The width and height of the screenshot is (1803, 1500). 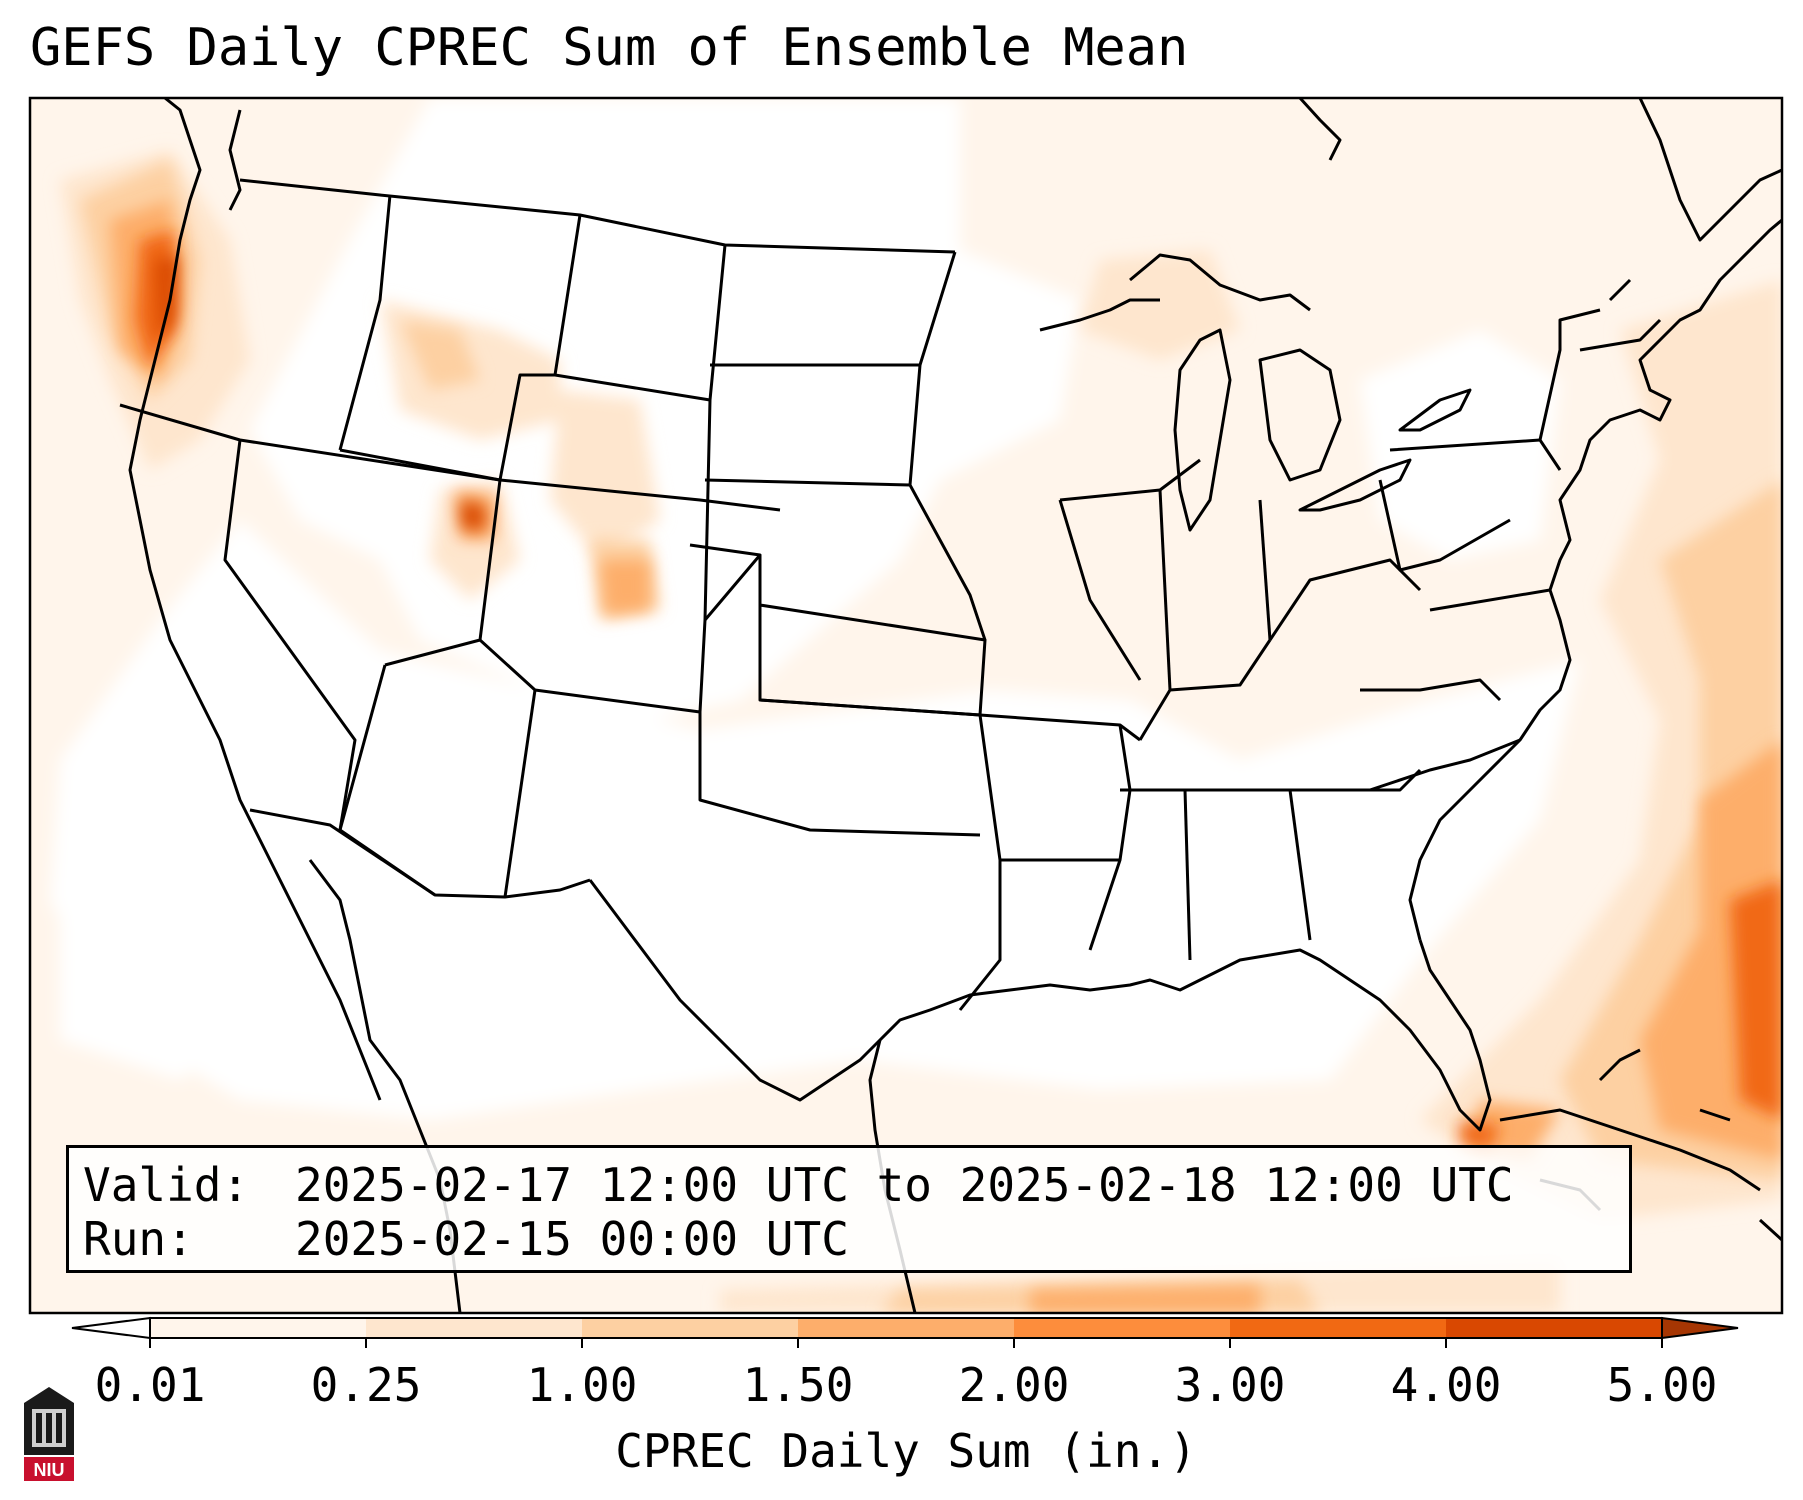 What do you see at coordinates (609, 48) in the screenshot?
I see `map-title: GEFS Daily CPREC Sum of Ensemble Mean` at bounding box center [609, 48].